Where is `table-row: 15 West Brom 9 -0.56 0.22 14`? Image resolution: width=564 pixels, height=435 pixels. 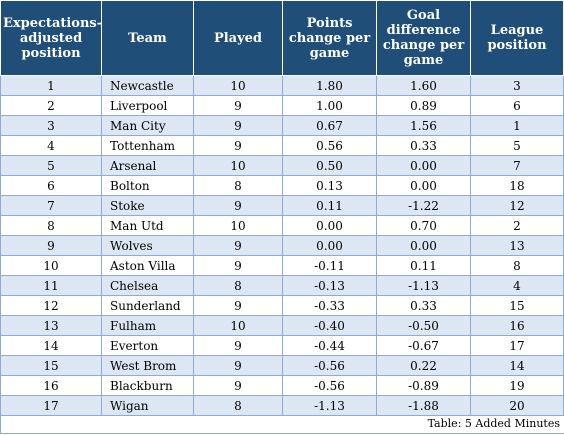 table-row: 15 West Brom 9 -0.56 0.22 14 is located at coordinates (282, 365).